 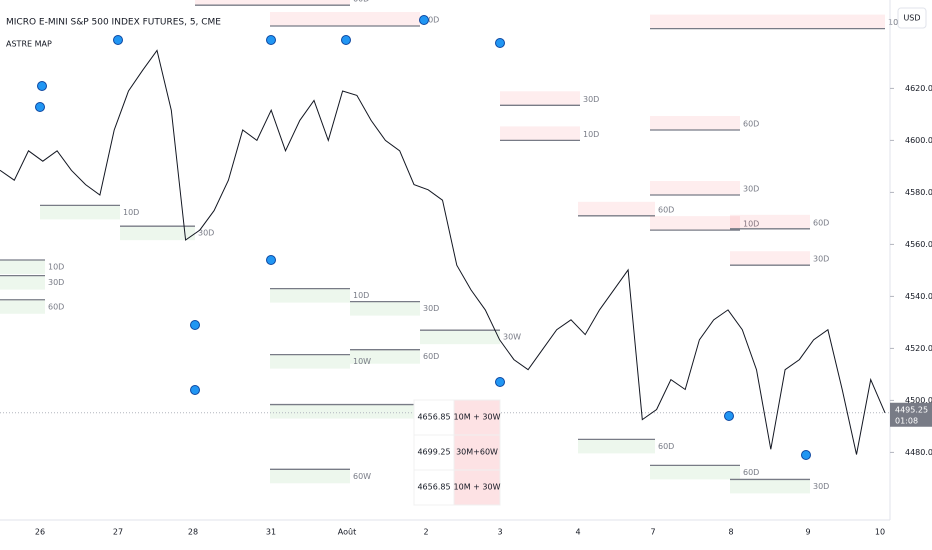 I want to click on x-tick-label: Août, so click(x=347, y=532).